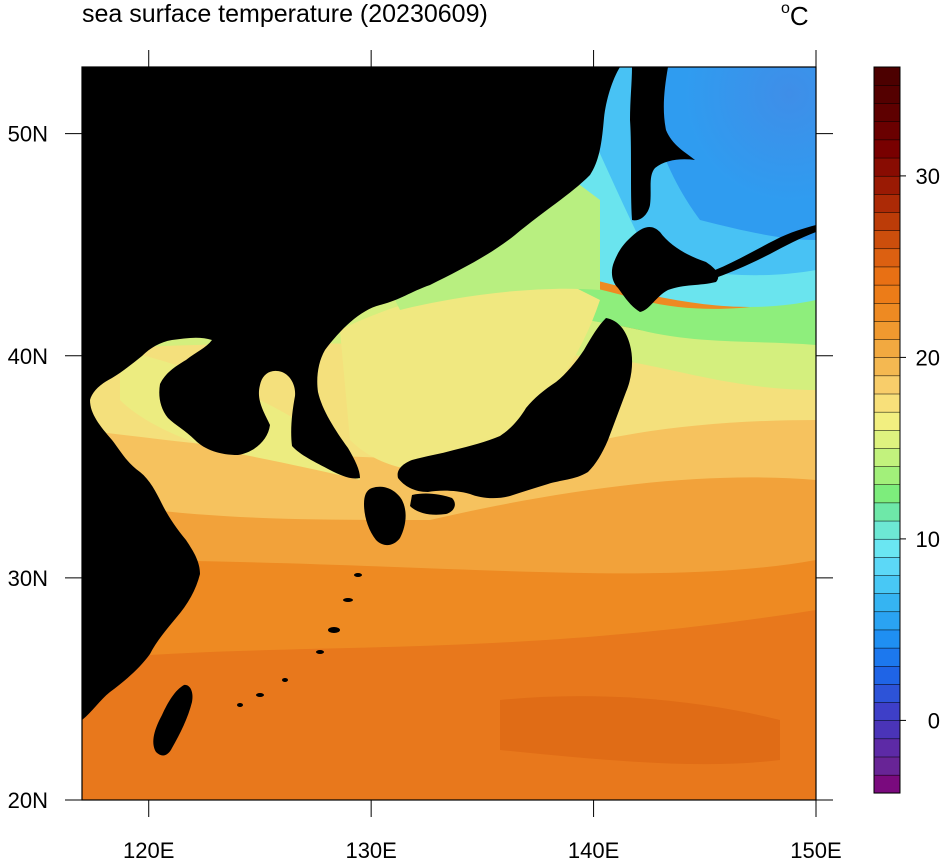  Describe the element at coordinates (662, 144) in the screenshot. I see `land-sakhalin` at that location.